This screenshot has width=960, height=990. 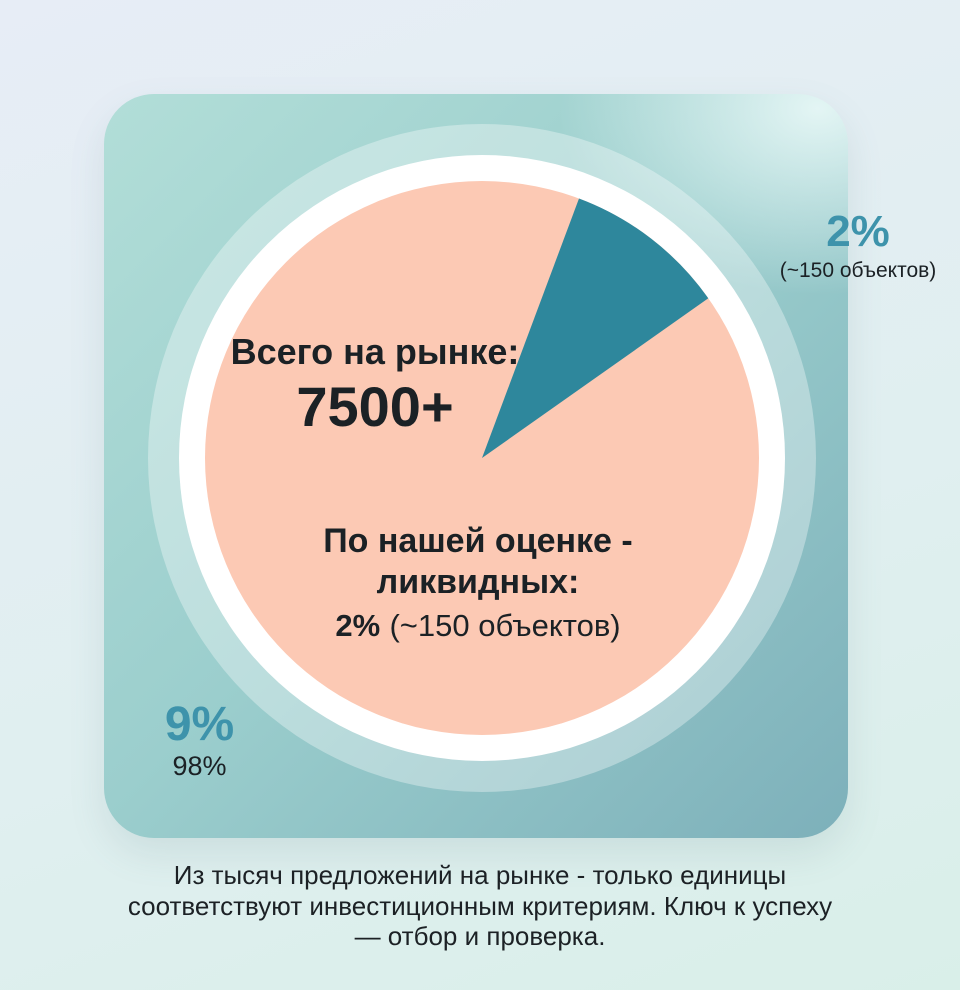 What do you see at coordinates (505, 625) in the screenshot?
I see `estimate-note: (~150 объектов)` at bounding box center [505, 625].